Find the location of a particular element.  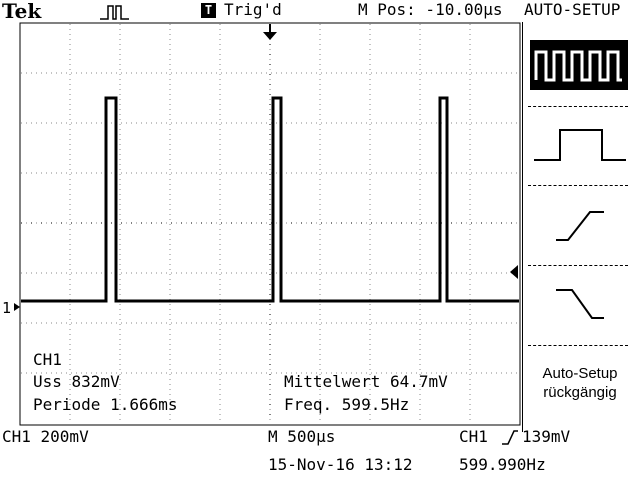

menu-button-falling-edge is located at coordinates (579, 305).